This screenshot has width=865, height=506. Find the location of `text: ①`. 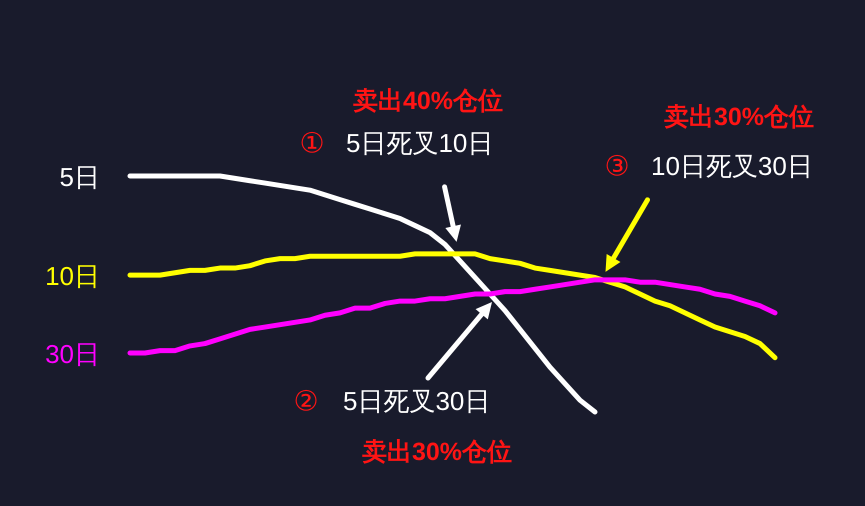

text: ① is located at coordinates (312, 143).